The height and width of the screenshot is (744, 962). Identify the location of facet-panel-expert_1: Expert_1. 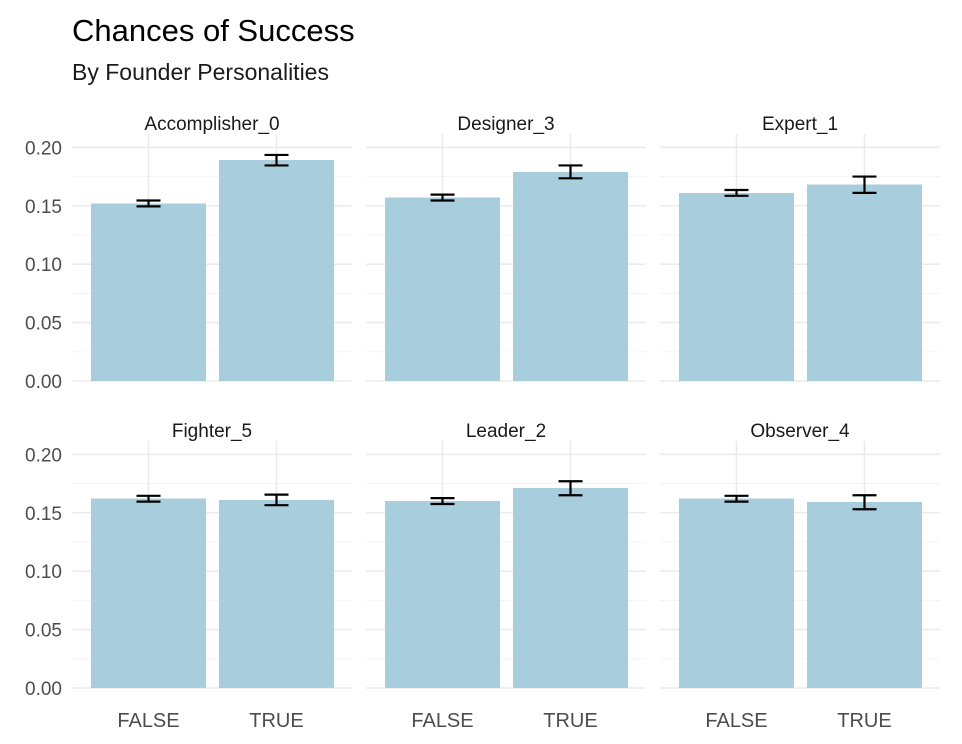
(800, 248).